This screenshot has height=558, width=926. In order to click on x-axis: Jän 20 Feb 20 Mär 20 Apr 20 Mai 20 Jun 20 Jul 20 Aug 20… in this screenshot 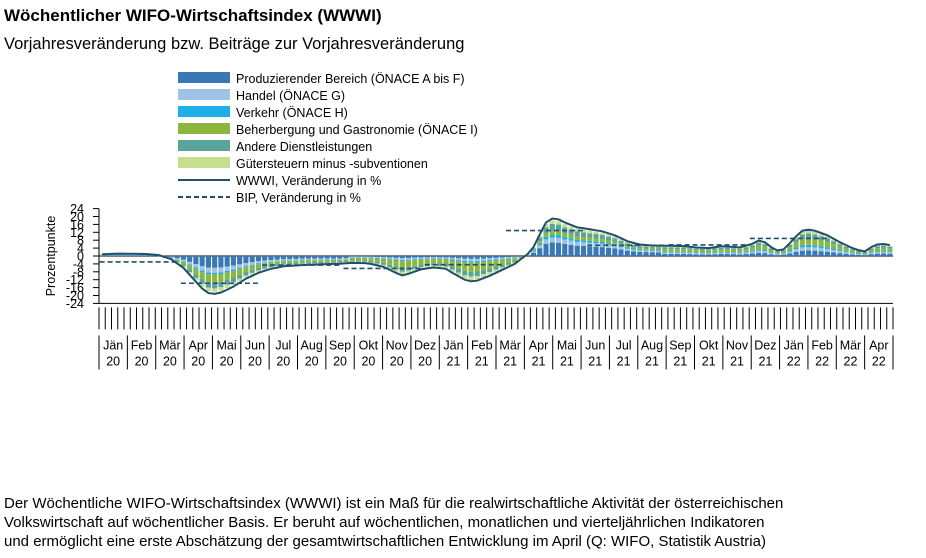, I will do `click(496, 336)`.